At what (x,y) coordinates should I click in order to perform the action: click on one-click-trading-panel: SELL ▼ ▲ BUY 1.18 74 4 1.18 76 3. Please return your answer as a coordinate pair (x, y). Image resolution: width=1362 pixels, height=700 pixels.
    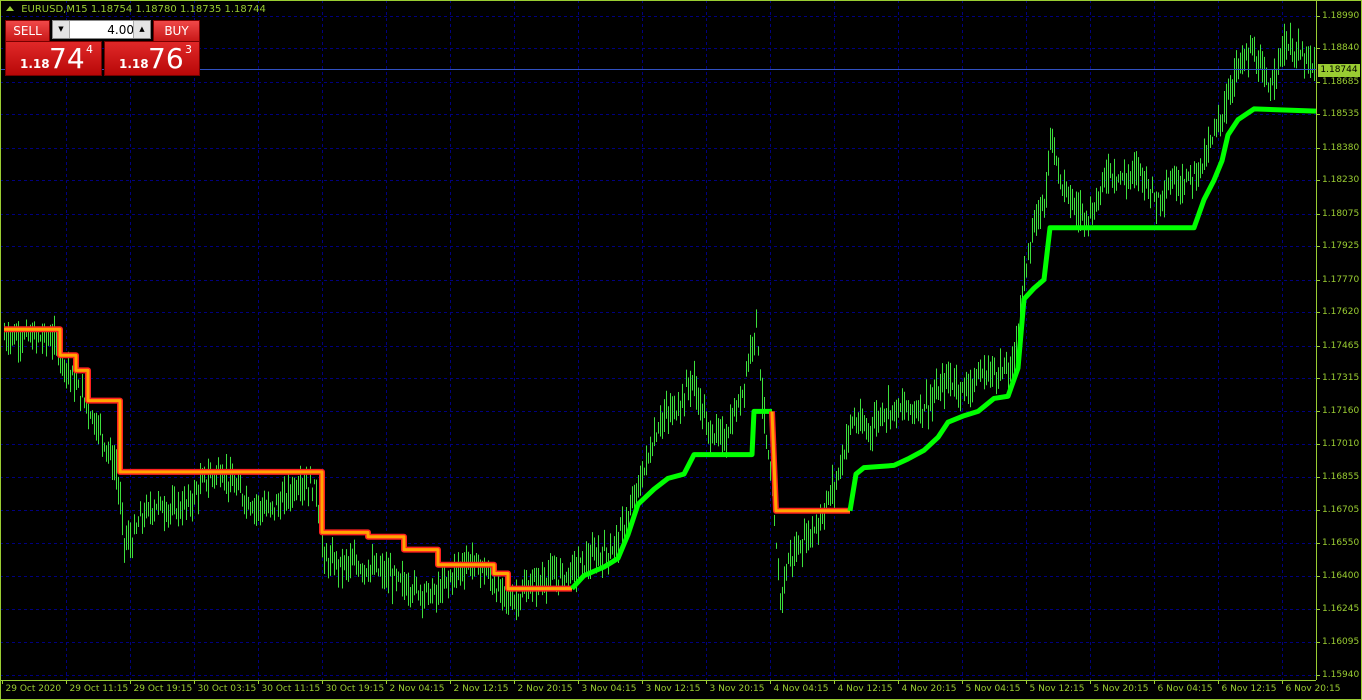
    Looking at the image, I should click on (102, 47).